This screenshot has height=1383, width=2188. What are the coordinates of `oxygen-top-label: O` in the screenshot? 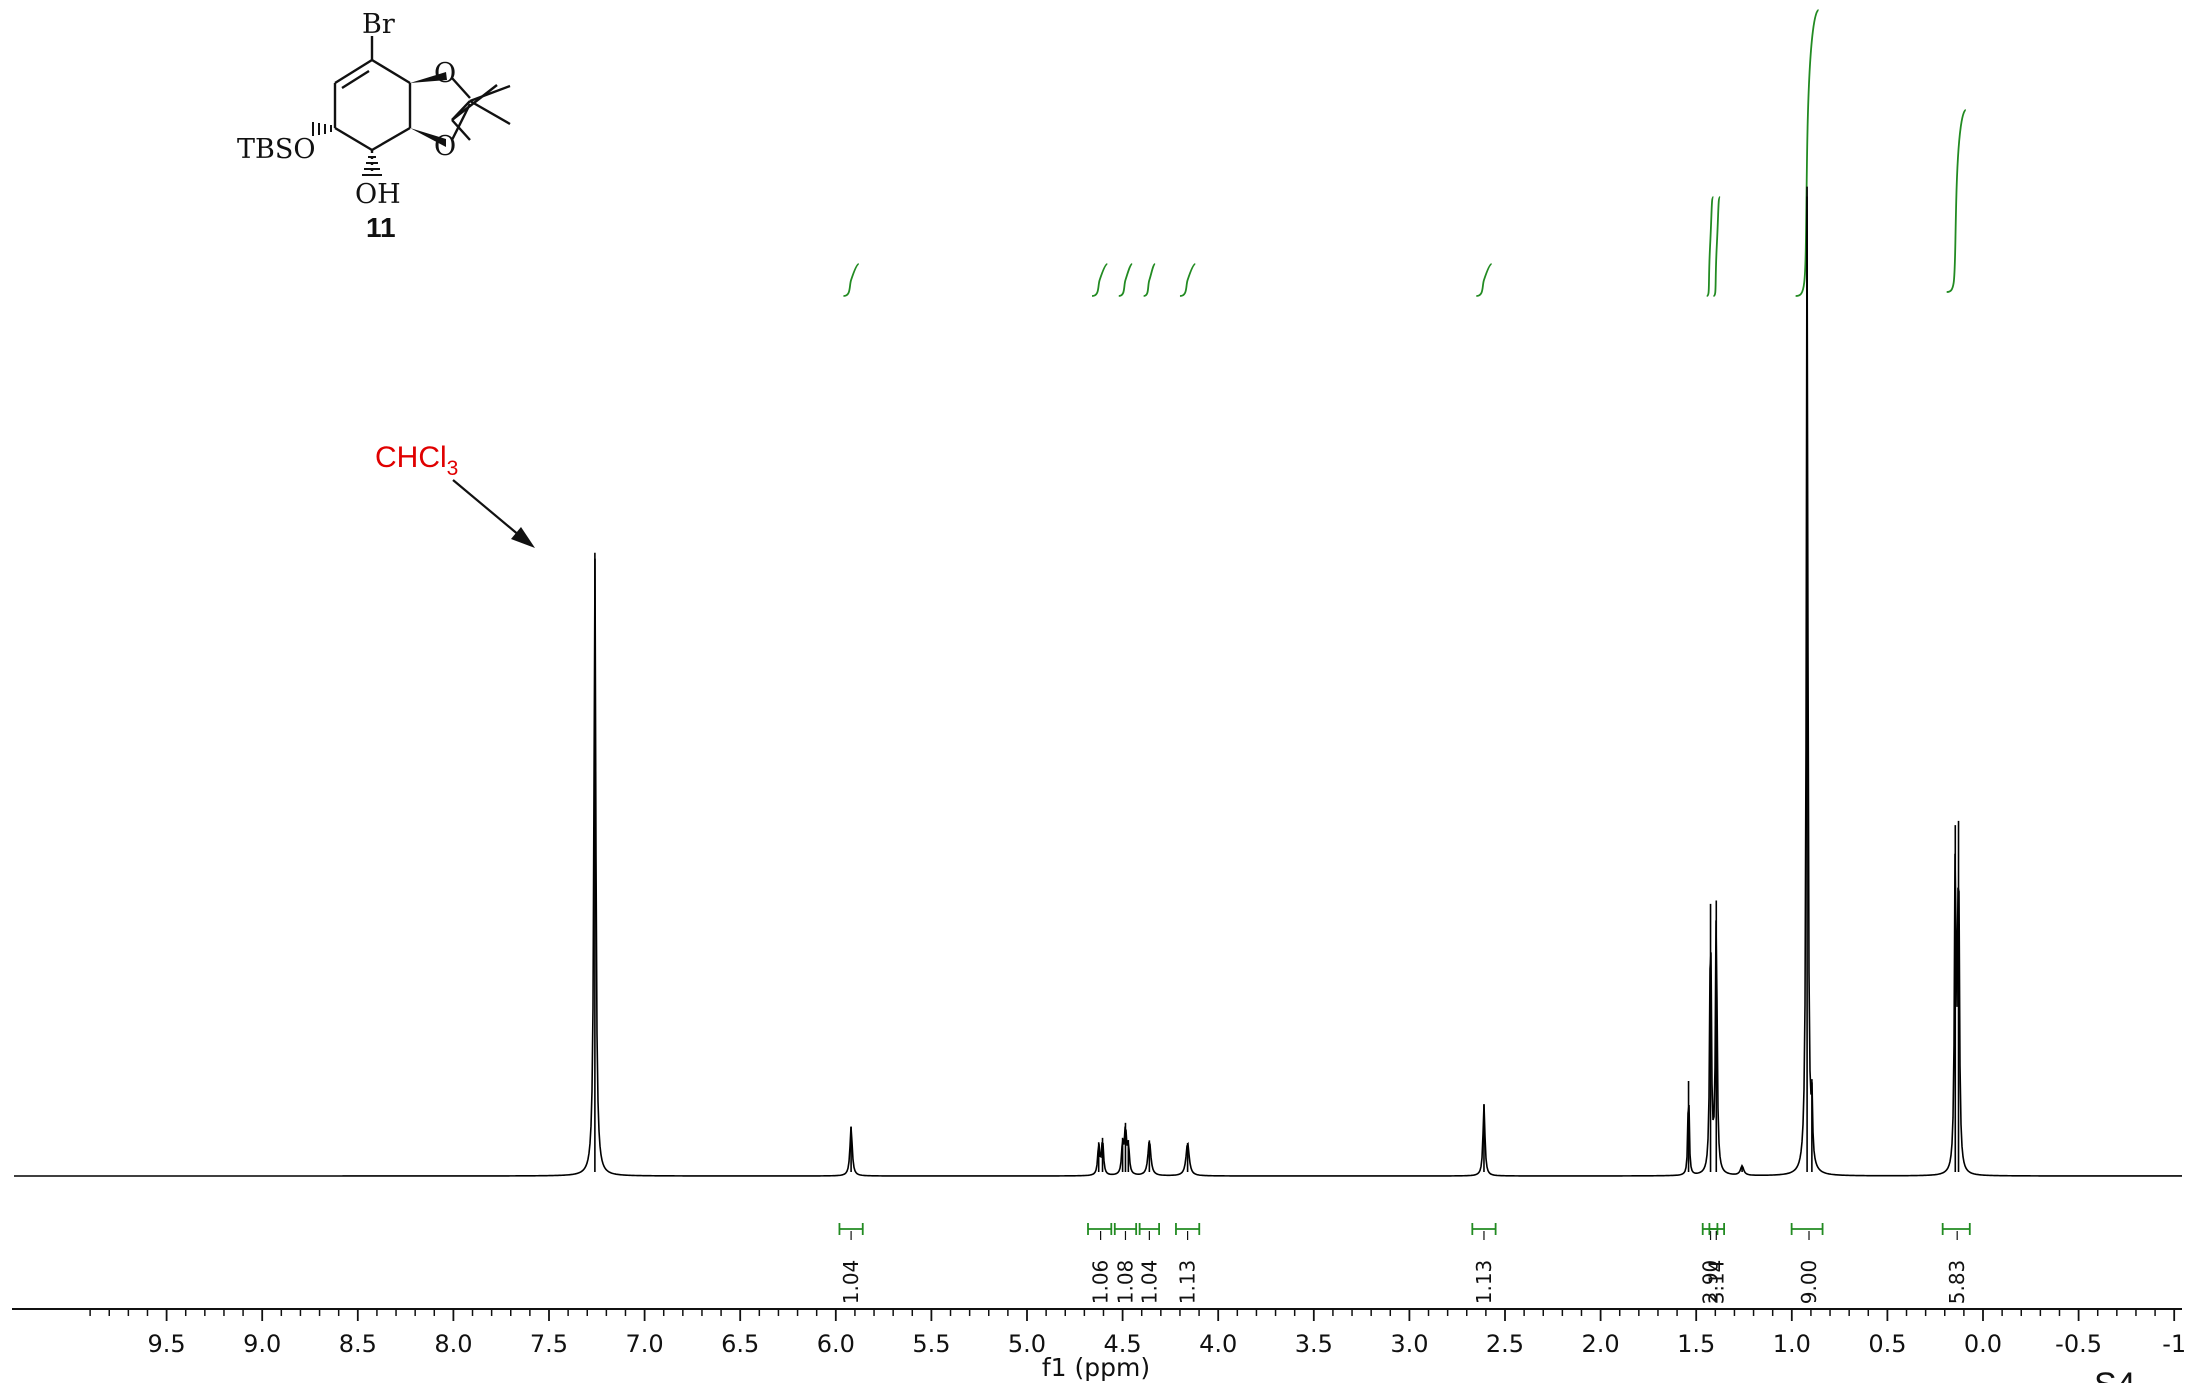 It's located at (445, 73).